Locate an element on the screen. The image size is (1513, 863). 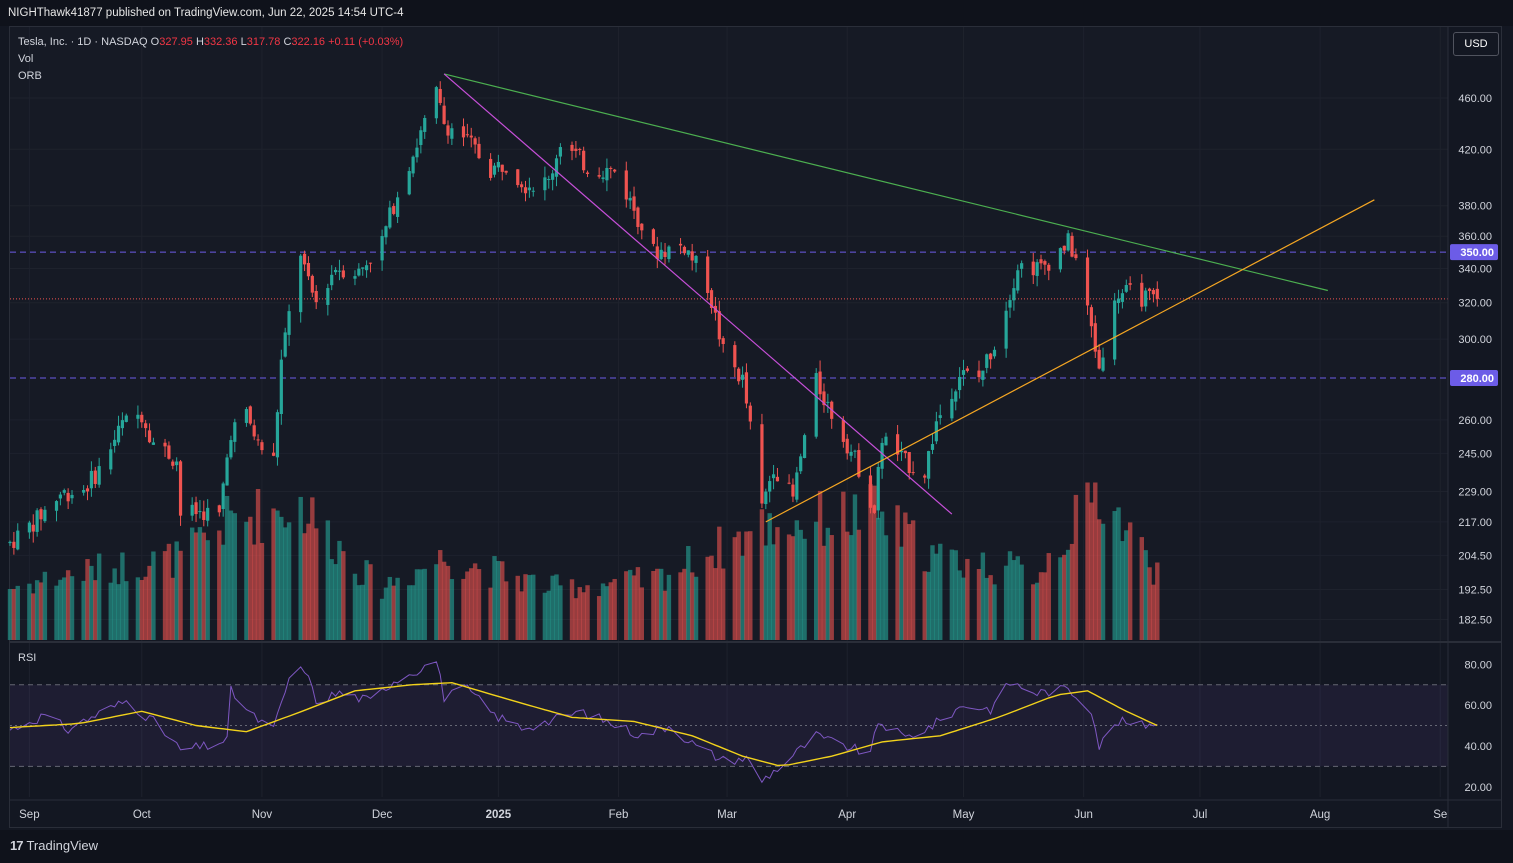
rsi-pane: RSI is located at coordinates (728, 718).